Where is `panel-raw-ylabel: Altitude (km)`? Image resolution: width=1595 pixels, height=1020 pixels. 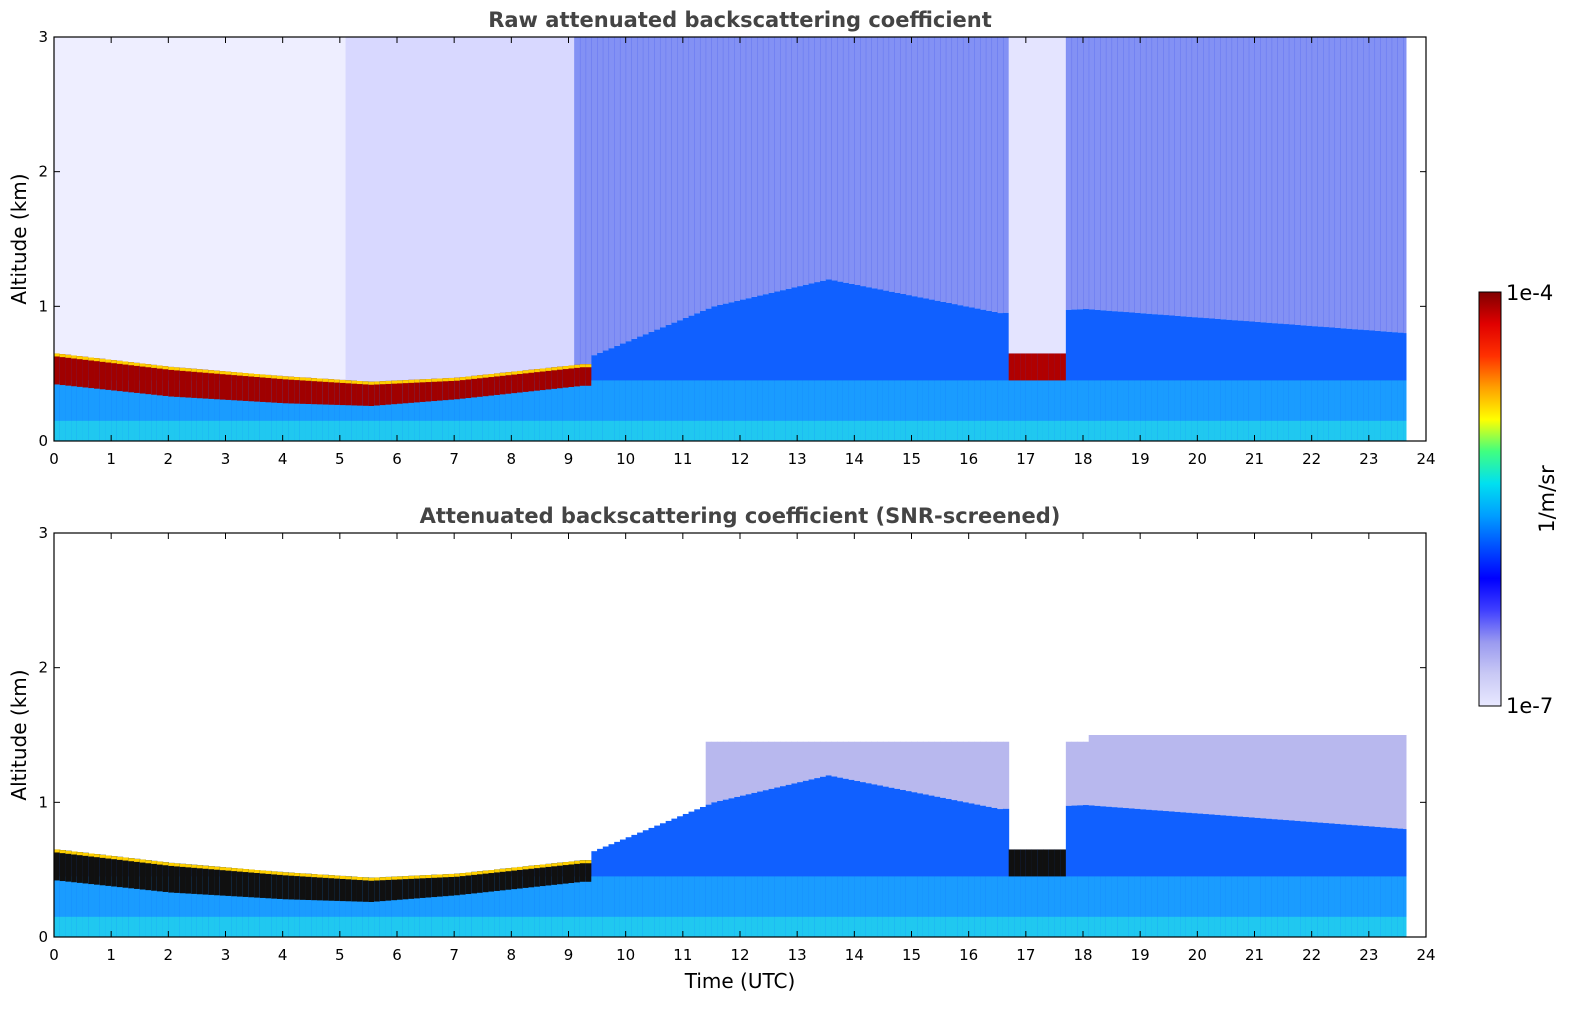 panel-raw-ylabel: Altitude (km) is located at coordinates (19, 238).